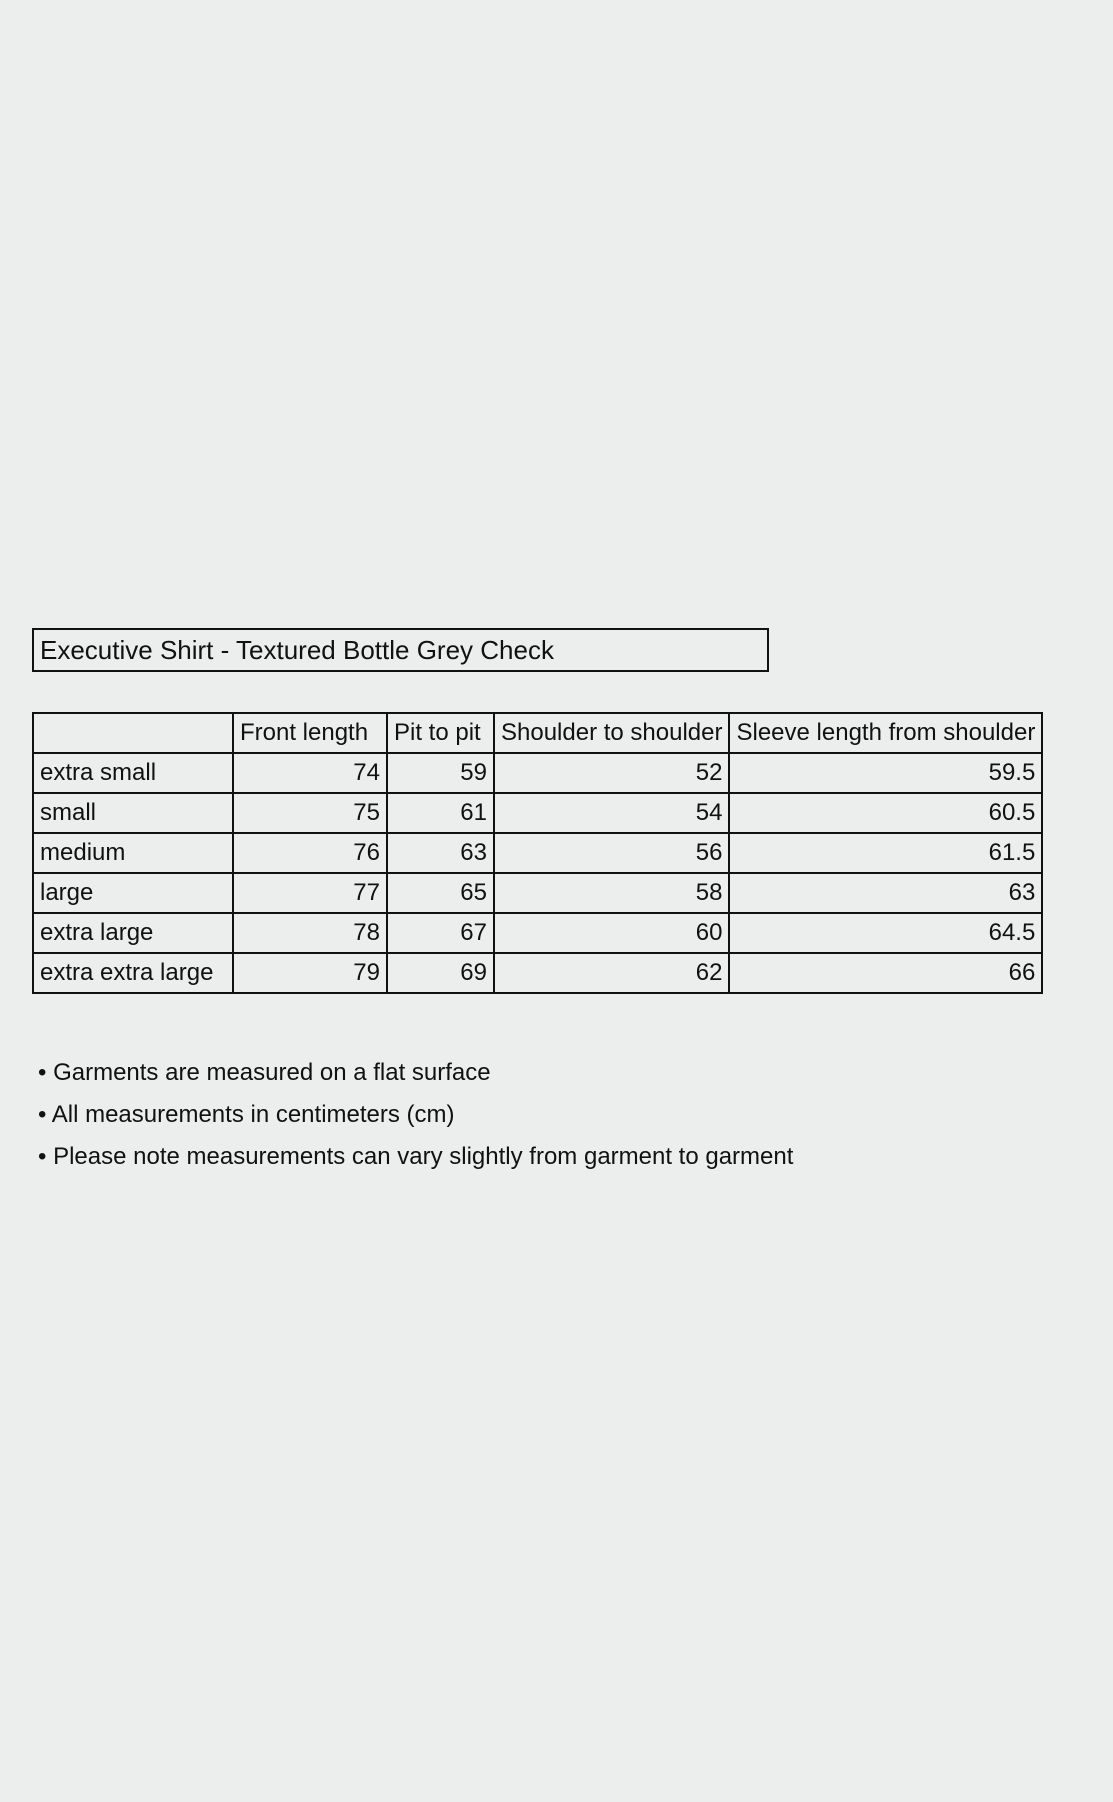 The width and height of the screenshot is (1113, 1802). Describe the element at coordinates (611, 893) in the screenshot. I see `measurement: 58` at that location.